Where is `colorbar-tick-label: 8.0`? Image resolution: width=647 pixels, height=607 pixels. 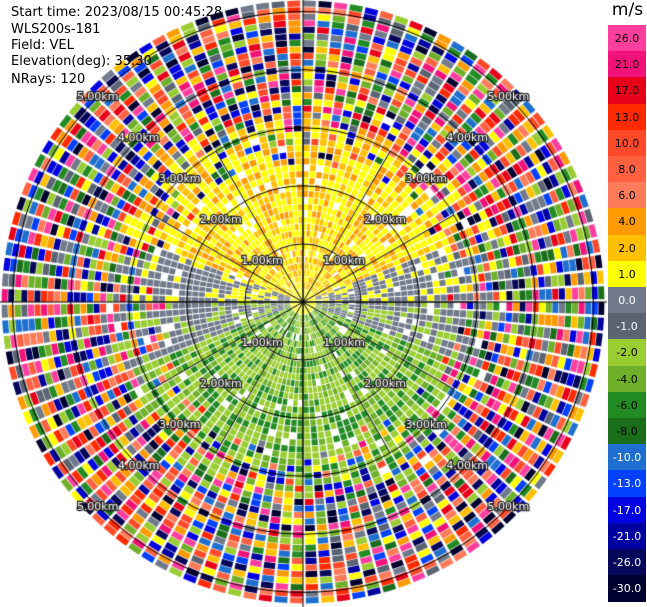 colorbar-tick-label: 8.0 is located at coordinates (627, 169).